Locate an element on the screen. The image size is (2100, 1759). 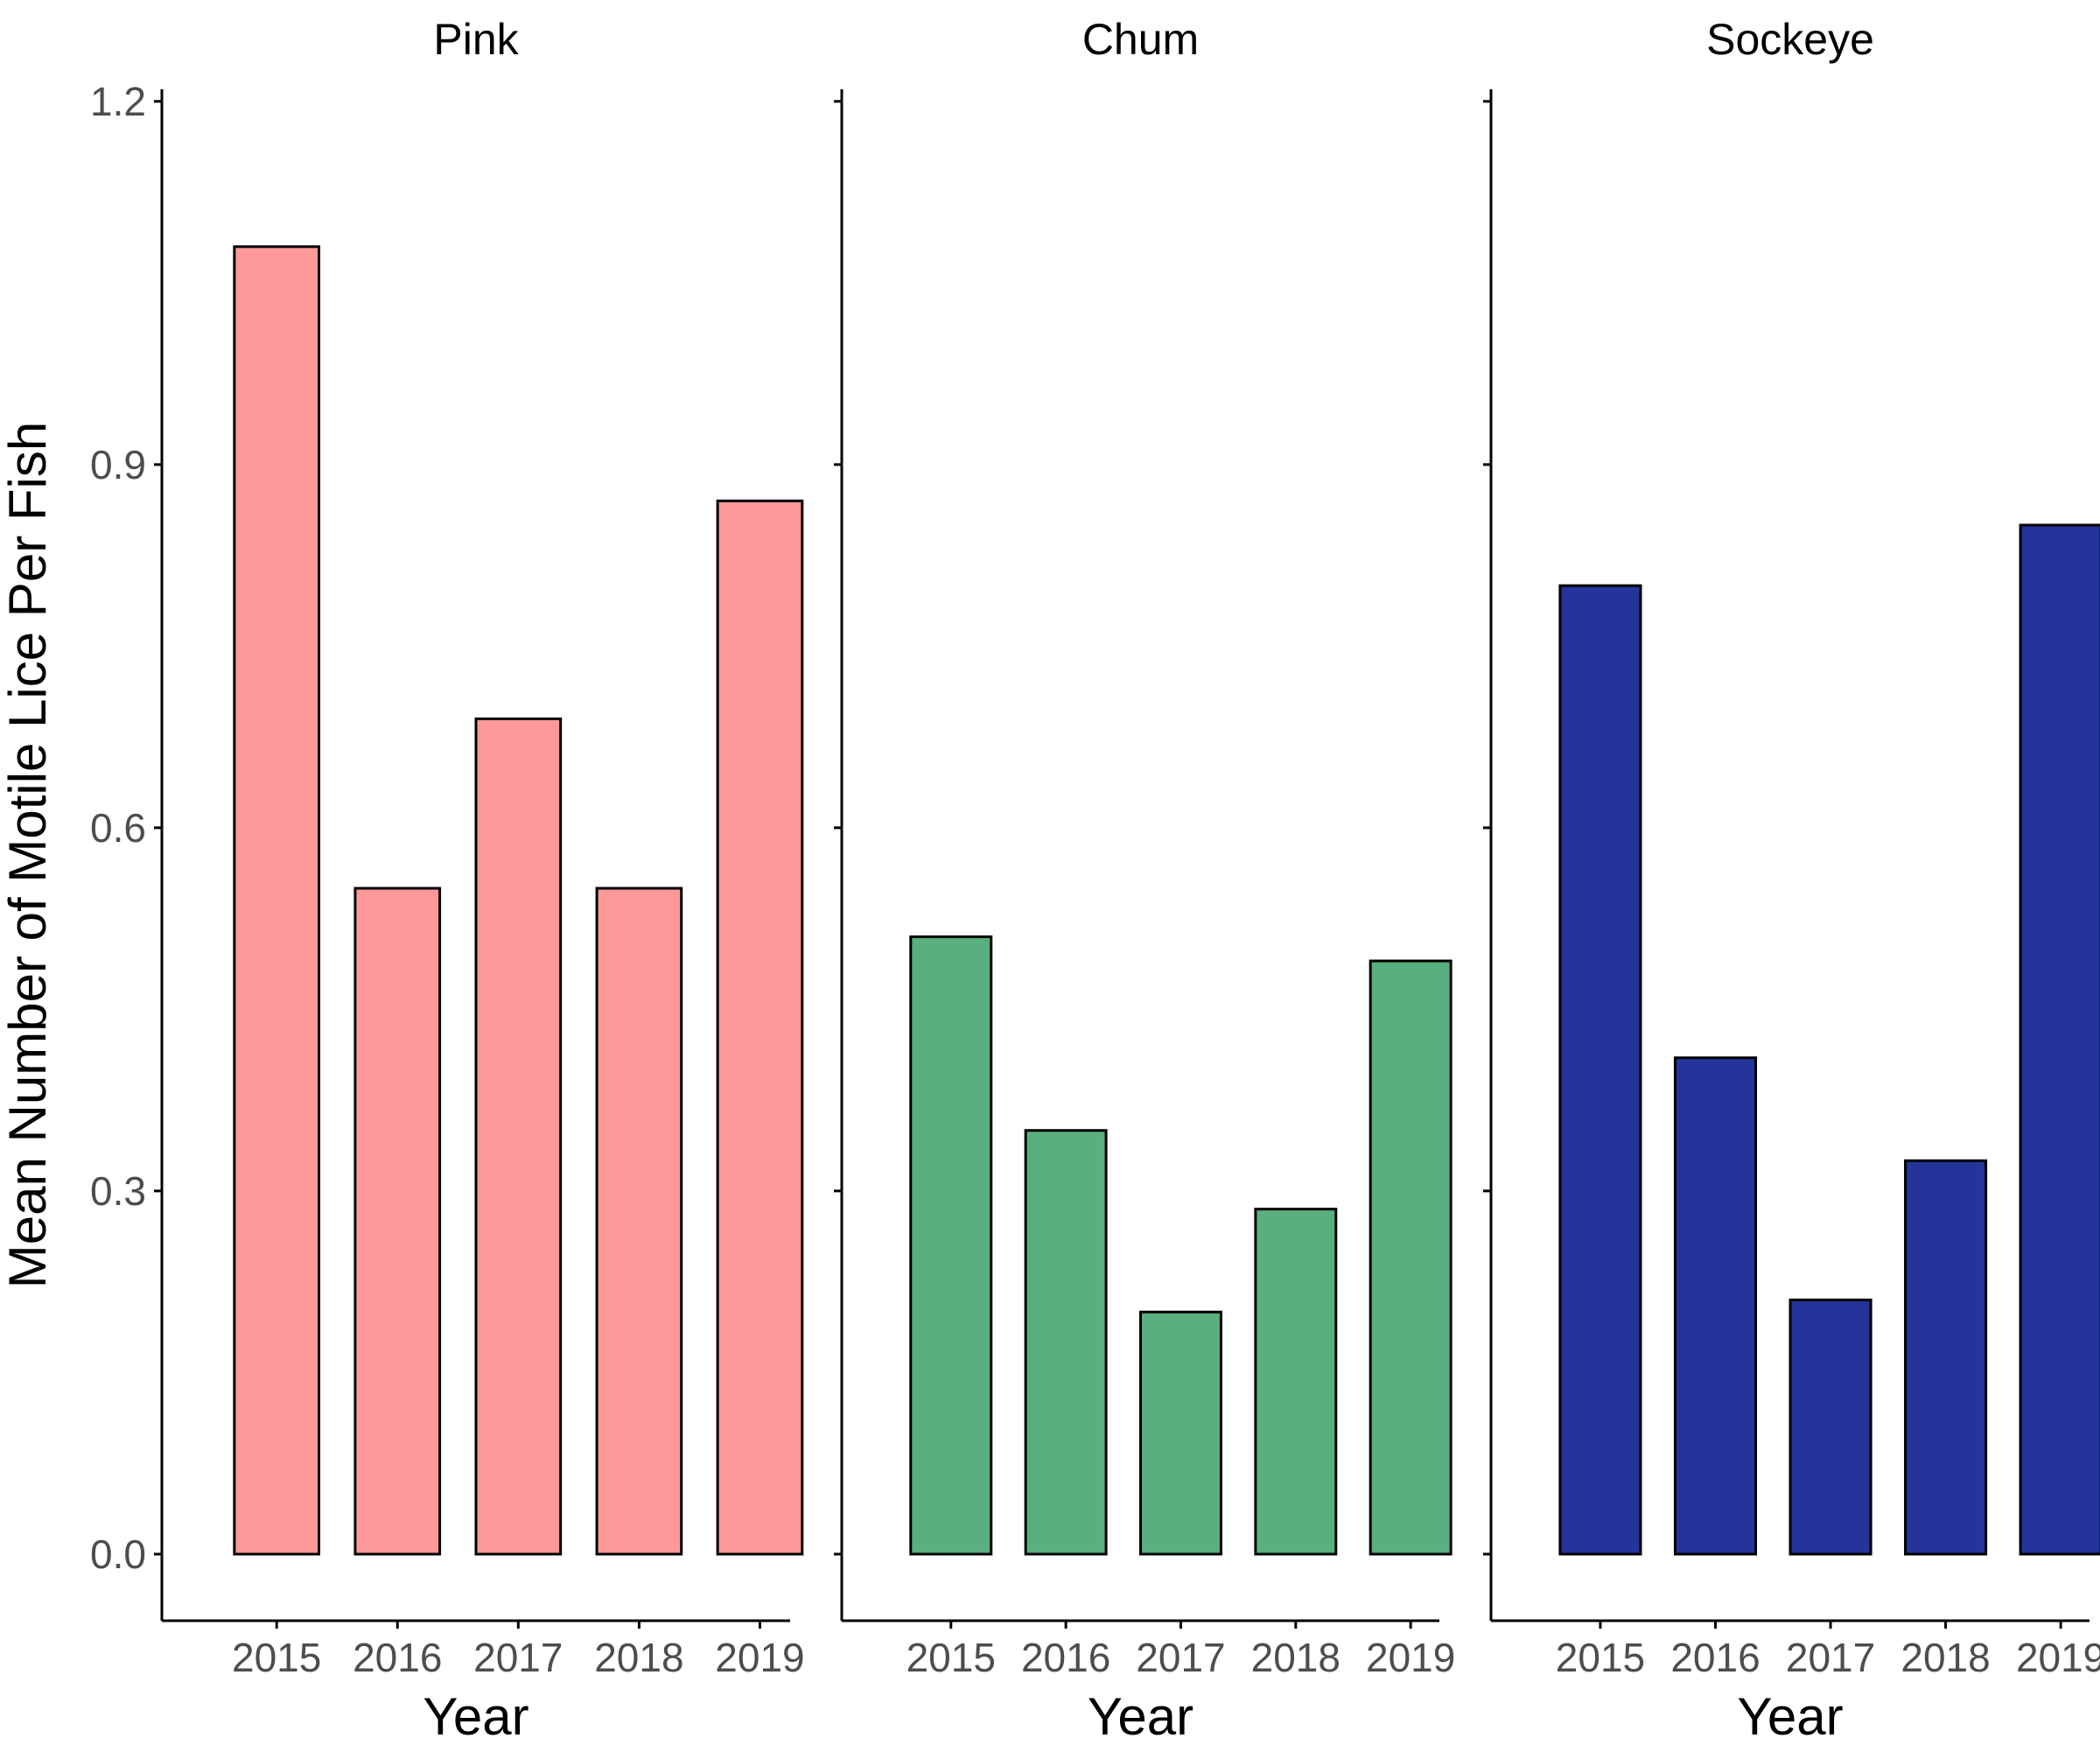
bar-pink-2016 is located at coordinates (398, 1221).